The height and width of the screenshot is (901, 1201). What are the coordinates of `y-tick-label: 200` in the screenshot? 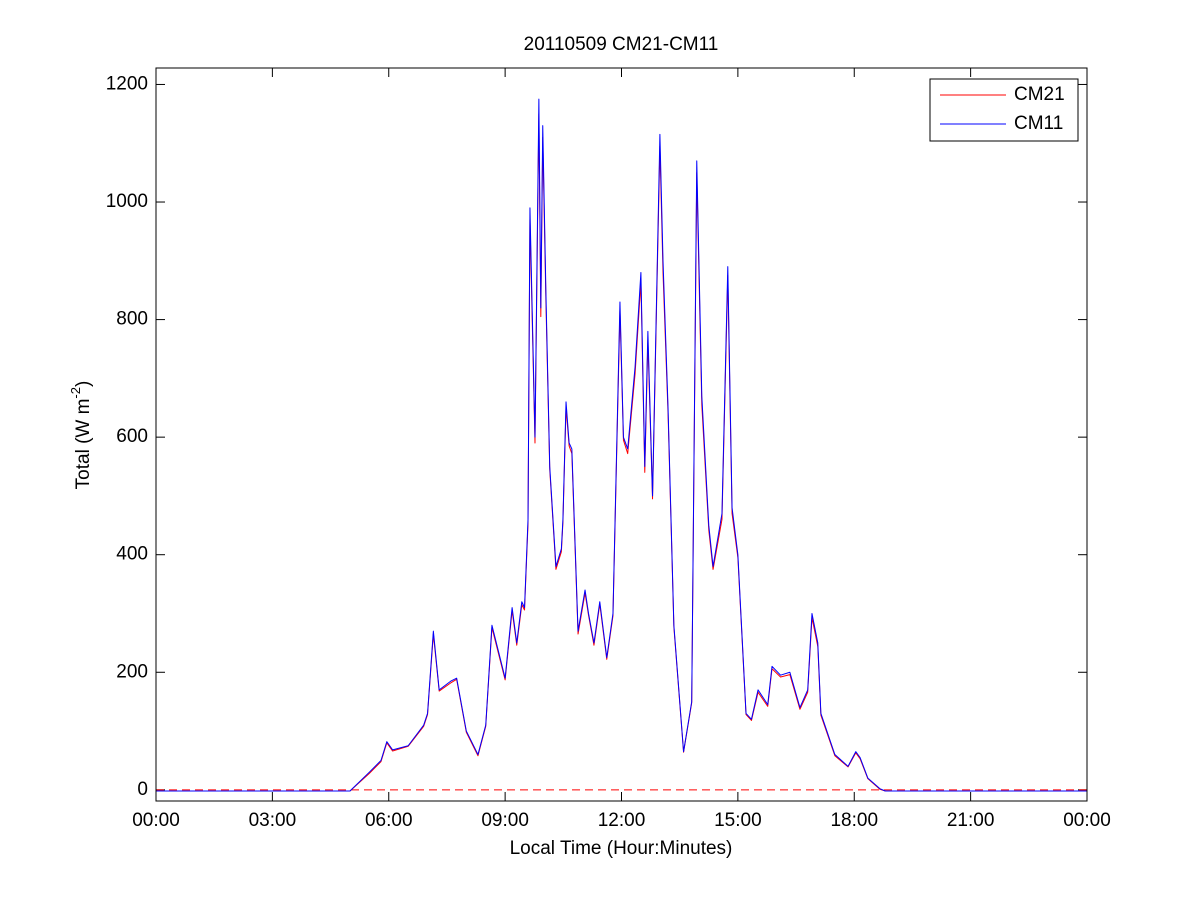 It's located at (132, 671).